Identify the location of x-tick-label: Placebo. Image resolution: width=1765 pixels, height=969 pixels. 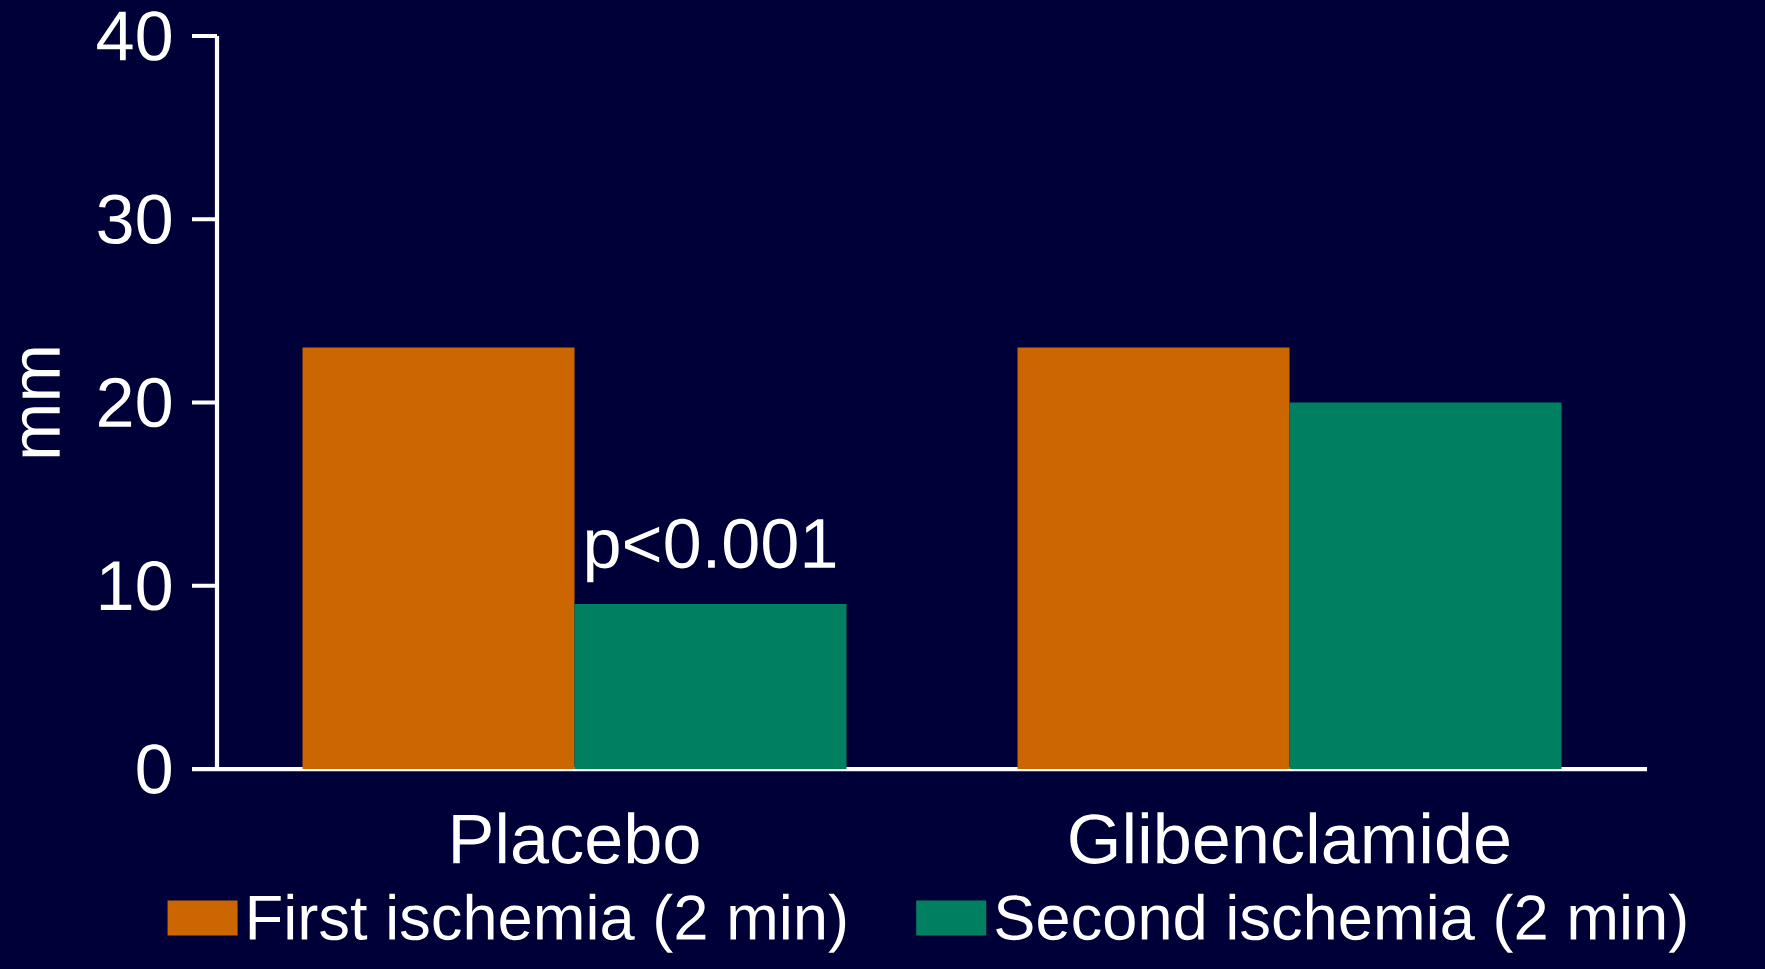
(576, 838).